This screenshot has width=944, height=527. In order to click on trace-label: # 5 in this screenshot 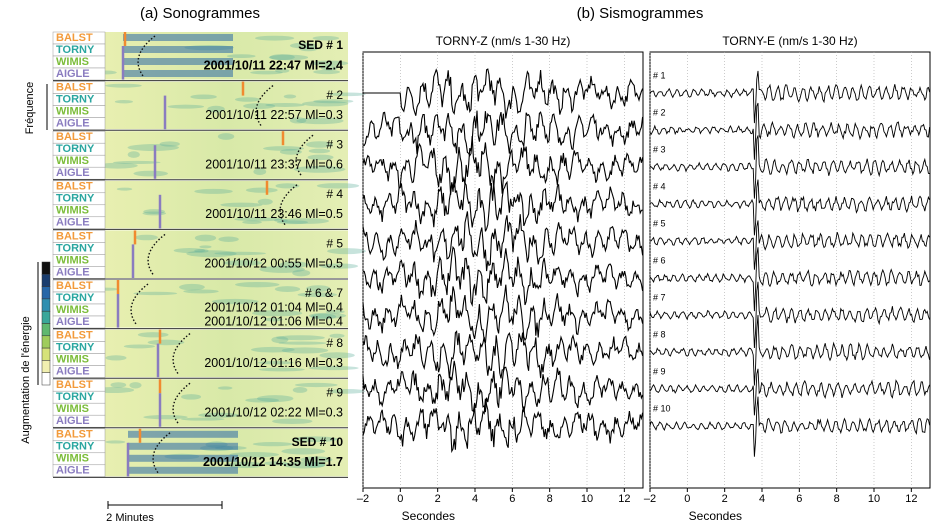, I will do `click(659, 223)`.